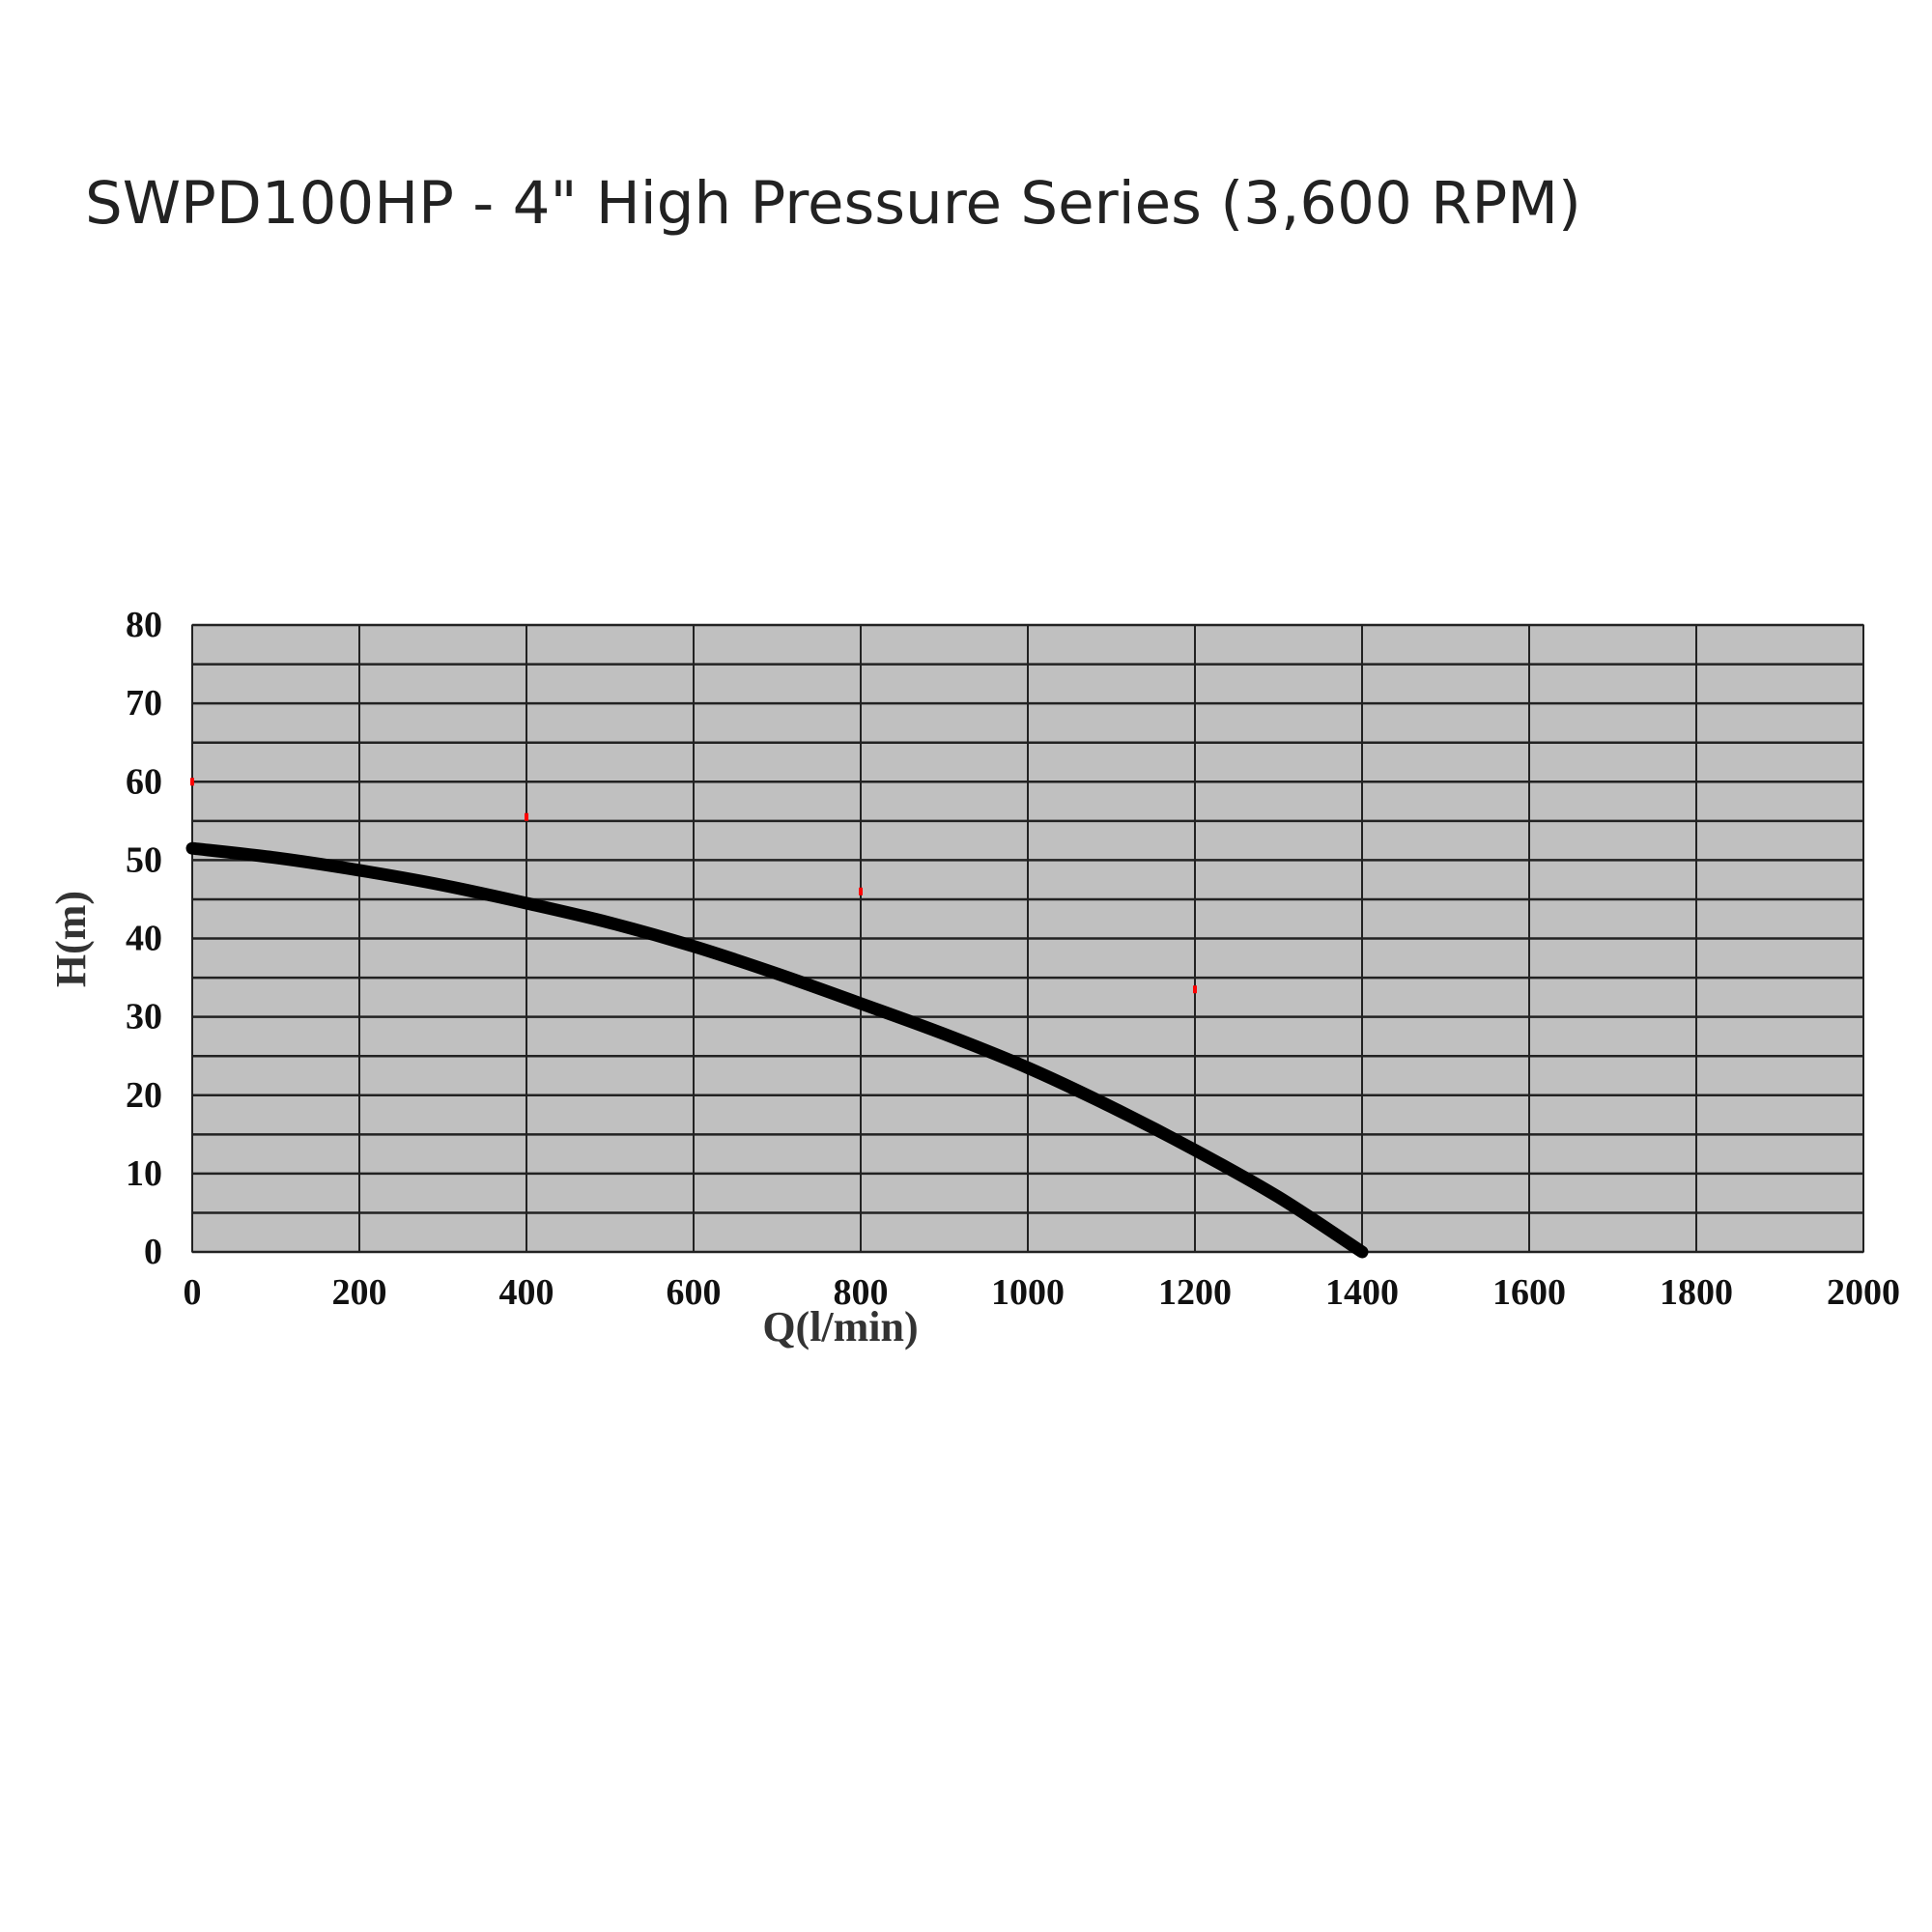 Image resolution: width=1932 pixels, height=1932 pixels. Describe the element at coordinates (1863, 1292) in the screenshot. I see `x-tick-label: 2000` at that location.